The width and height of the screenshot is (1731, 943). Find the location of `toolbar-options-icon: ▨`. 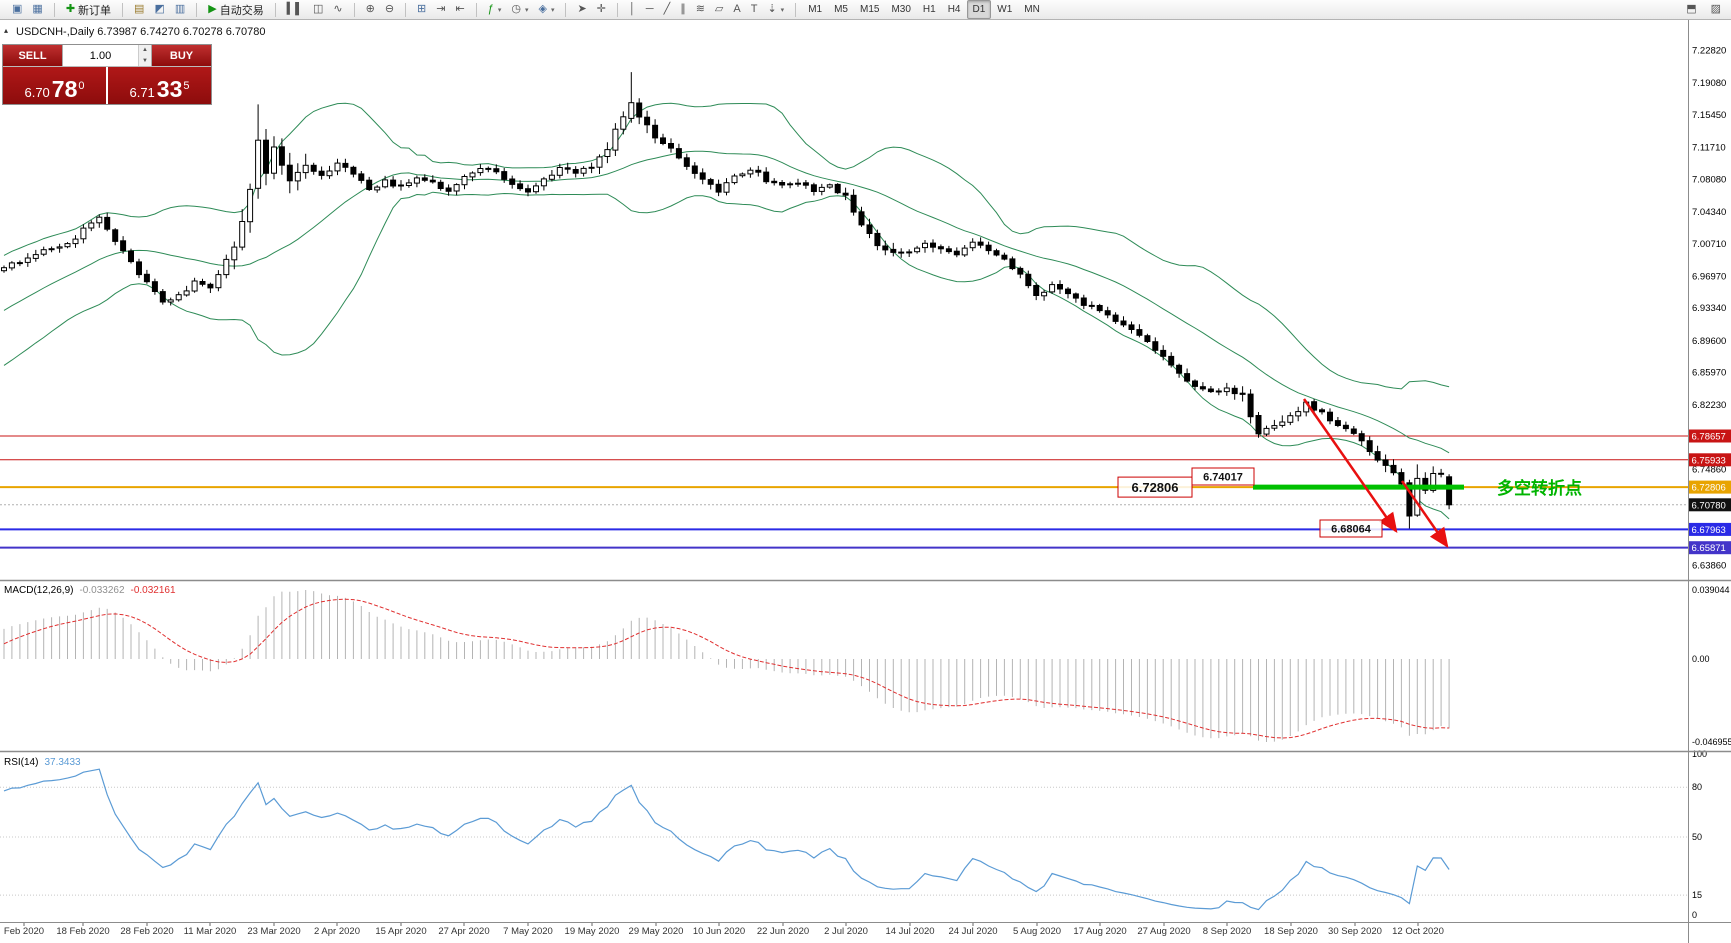

toolbar-options-icon: ▨ is located at coordinates (1715, 9).